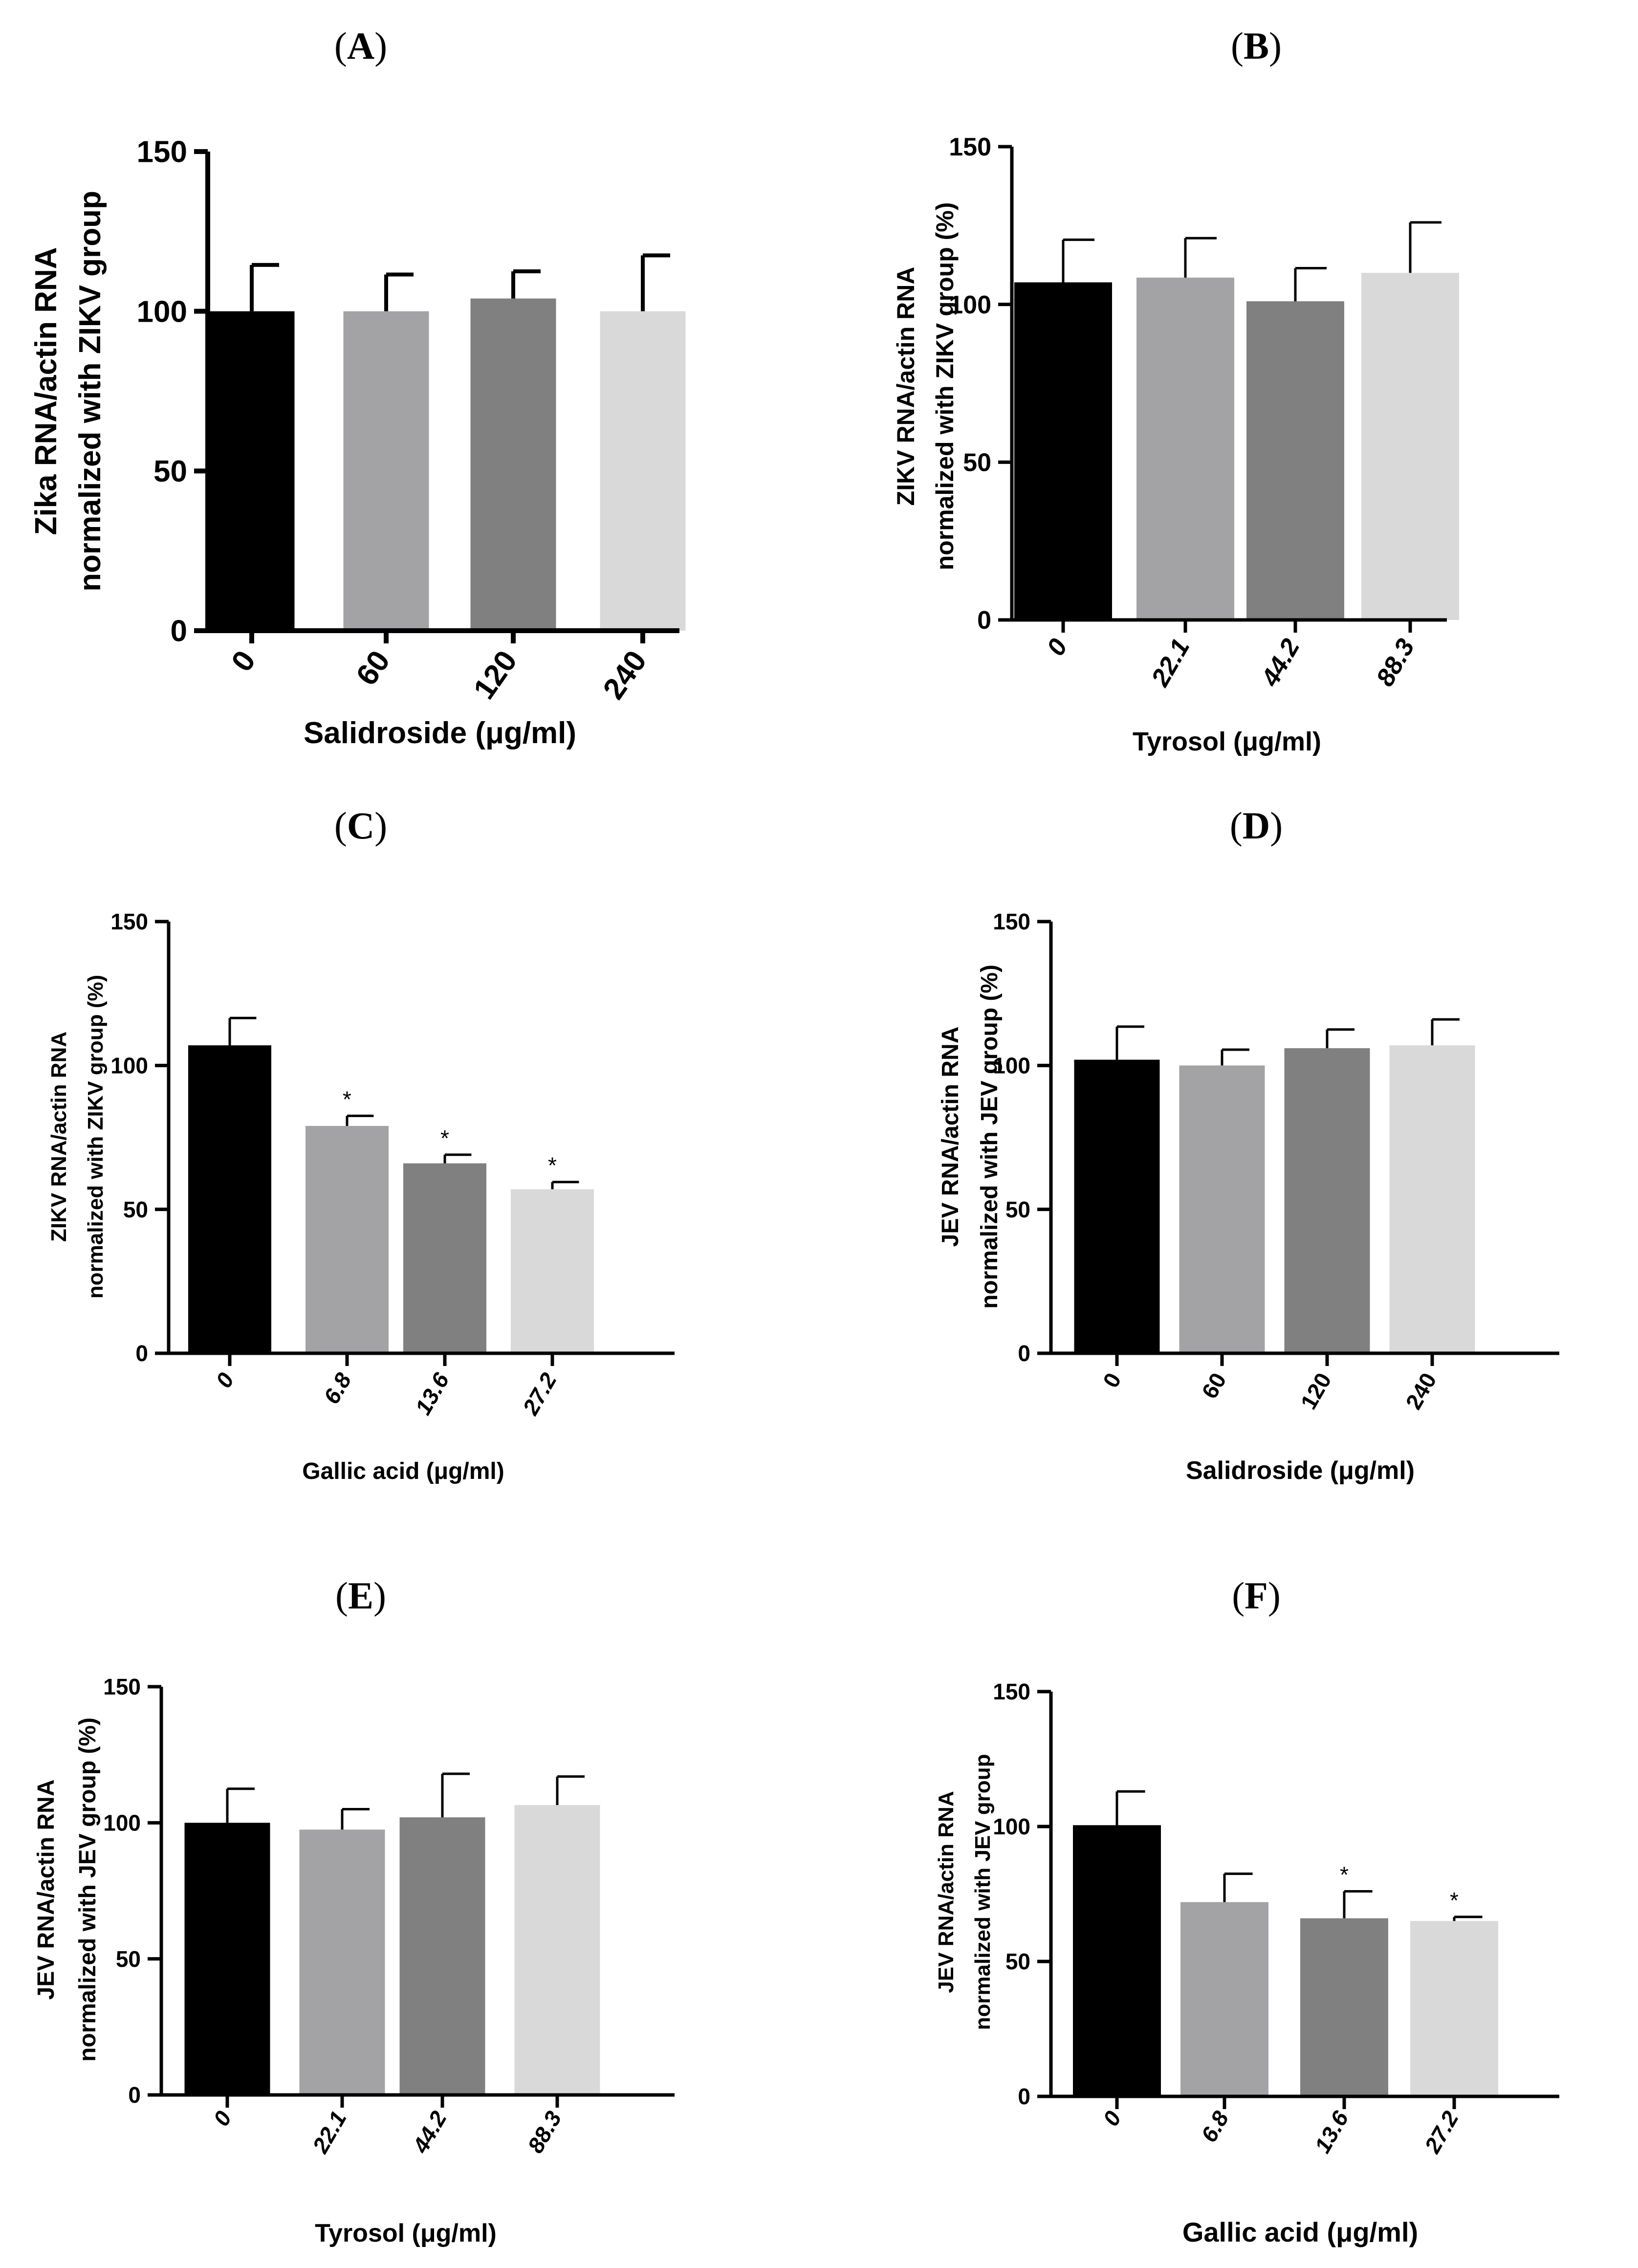 Image resolution: width=1638 pixels, height=2268 pixels. Describe the element at coordinates (1215, 2127) in the screenshot. I see `x-tick-label: 6.8` at that location.